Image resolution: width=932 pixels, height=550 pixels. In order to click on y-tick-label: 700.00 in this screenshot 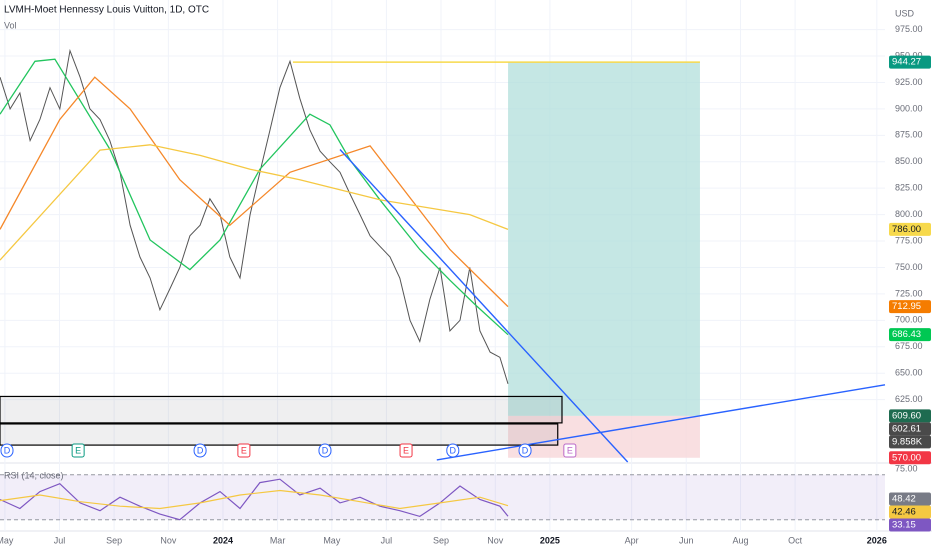, I will do `click(909, 320)`.